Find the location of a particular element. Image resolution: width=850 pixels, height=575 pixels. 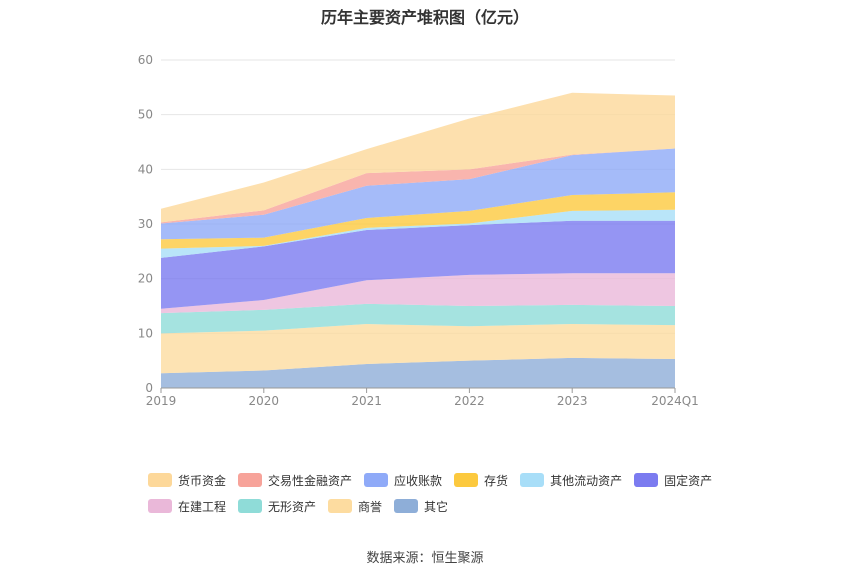

legend-label: 存货 is located at coordinates (496, 480).